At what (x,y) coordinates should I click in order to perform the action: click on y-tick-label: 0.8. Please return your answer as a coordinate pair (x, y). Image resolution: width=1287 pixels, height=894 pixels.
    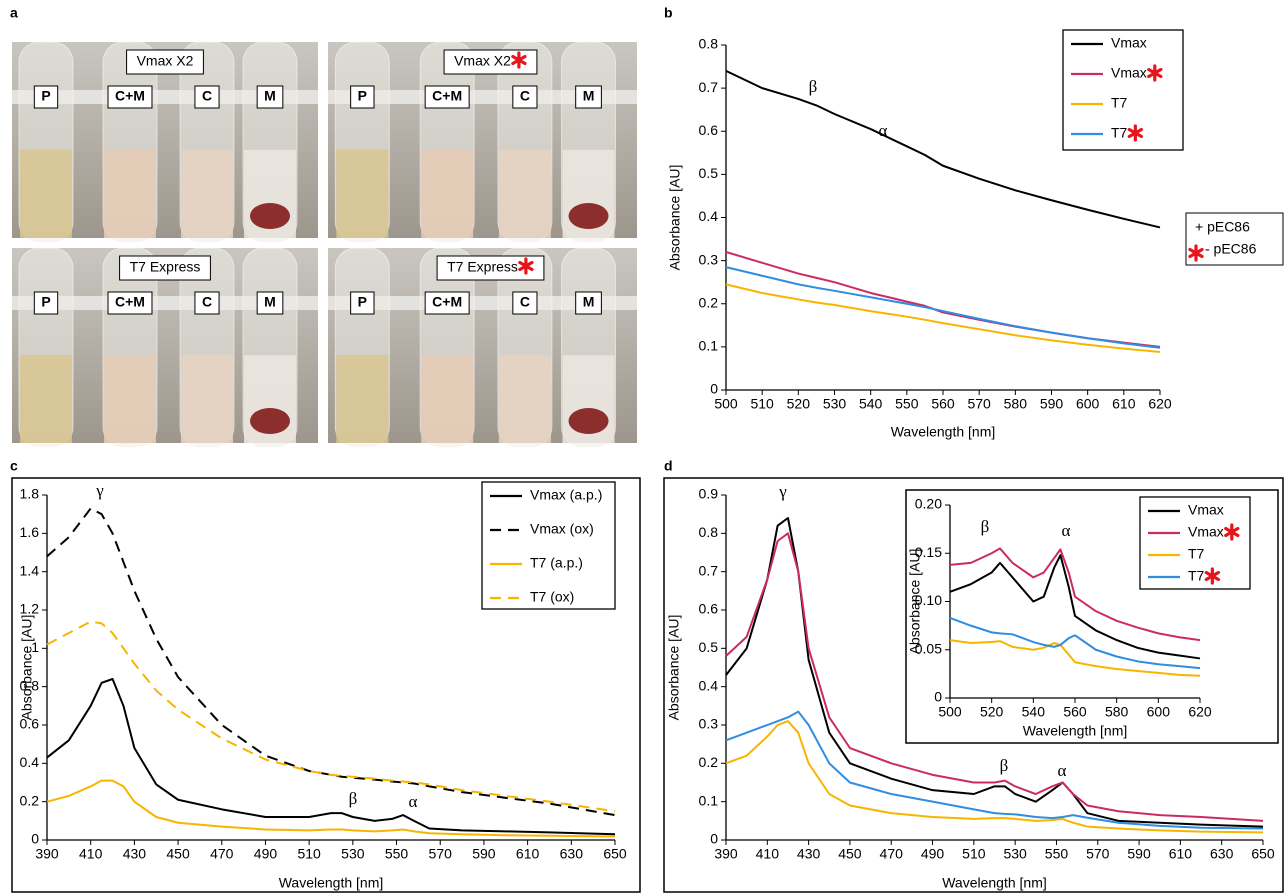
    Looking at the image, I should click on (30, 685).